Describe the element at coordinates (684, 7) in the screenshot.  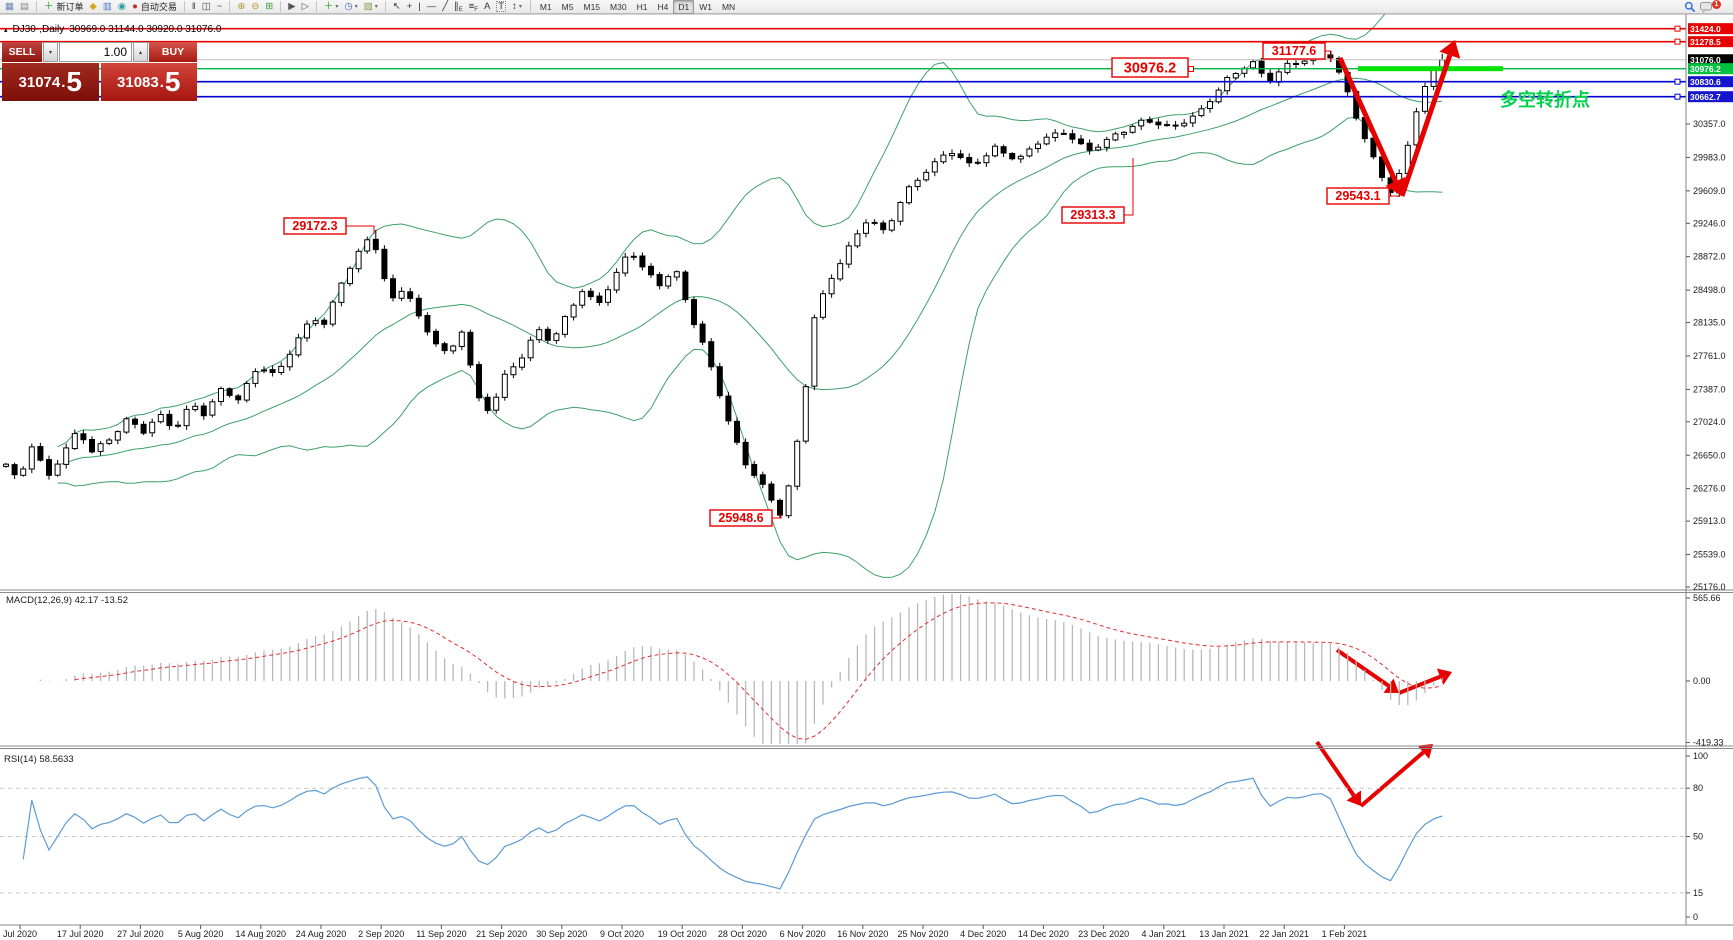
I see `timeframe-d1-button: D1` at that location.